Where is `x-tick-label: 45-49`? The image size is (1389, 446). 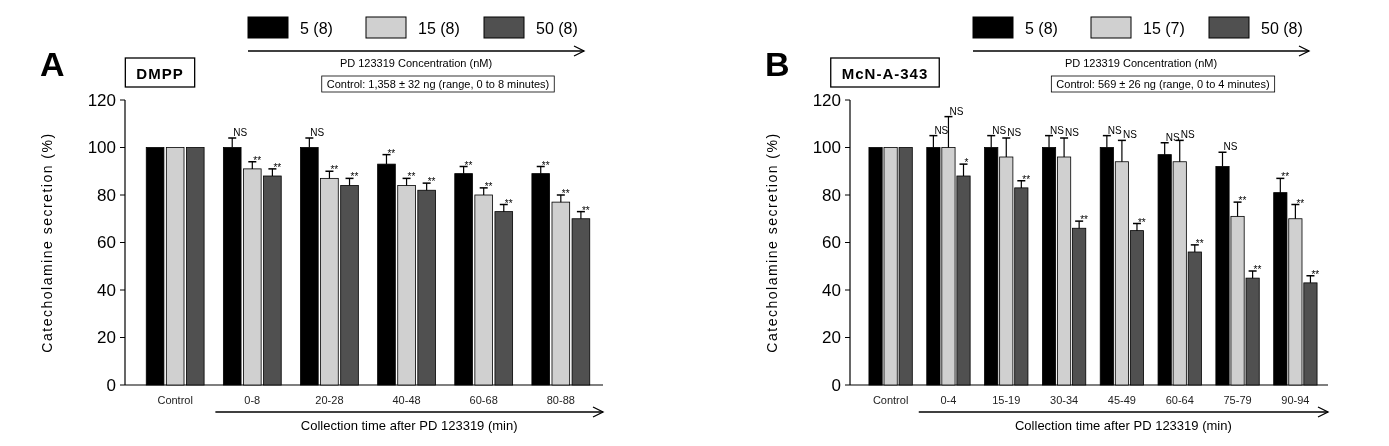
x-tick-label: 45-49 is located at coordinates (1121, 400).